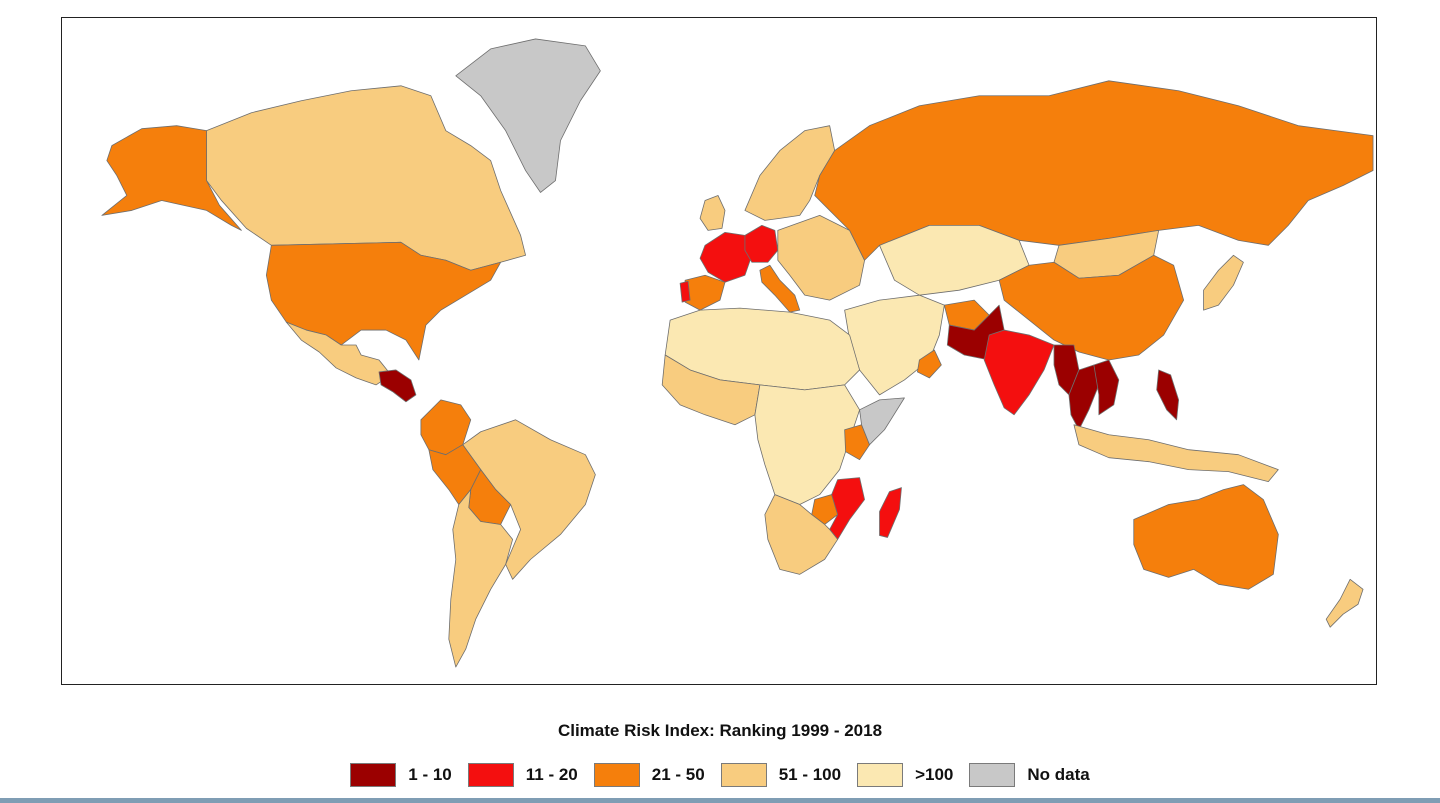  What do you see at coordinates (1206, 537) in the screenshot?
I see `region-australia` at bounding box center [1206, 537].